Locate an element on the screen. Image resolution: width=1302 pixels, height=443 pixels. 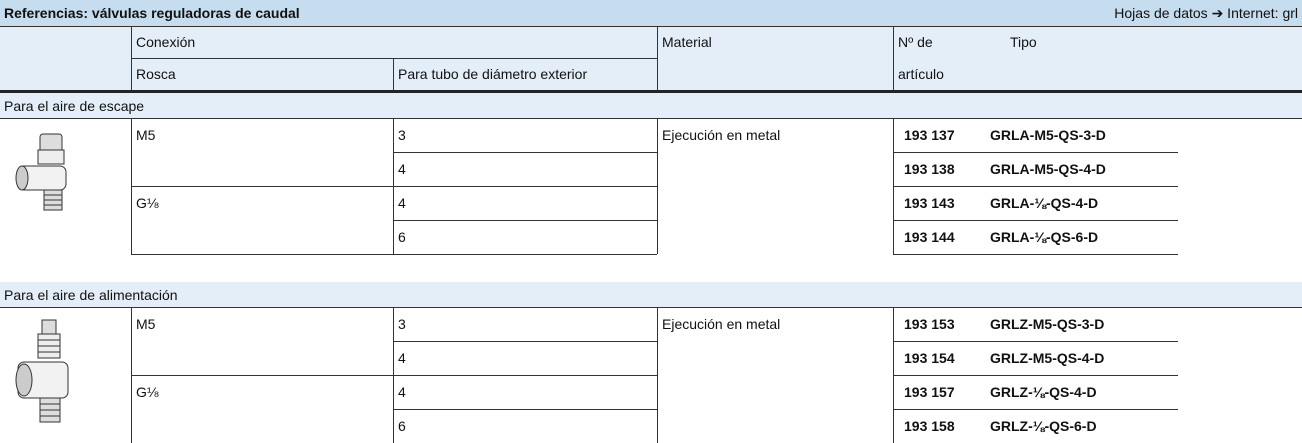
type-code: GRLZ-⅛-QS-4-D is located at coordinates (1043, 392).